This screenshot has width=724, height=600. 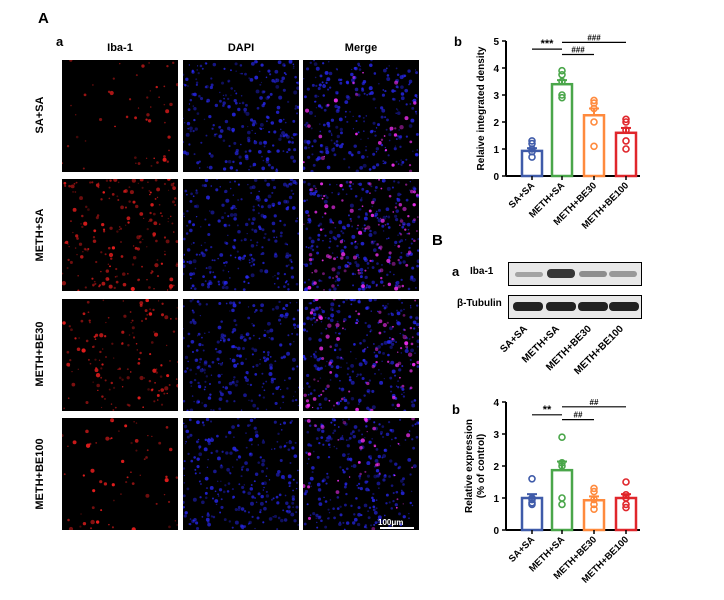 What do you see at coordinates (496, 403) in the screenshot?
I see `y-tick-label: 4` at bounding box center [496, 403].